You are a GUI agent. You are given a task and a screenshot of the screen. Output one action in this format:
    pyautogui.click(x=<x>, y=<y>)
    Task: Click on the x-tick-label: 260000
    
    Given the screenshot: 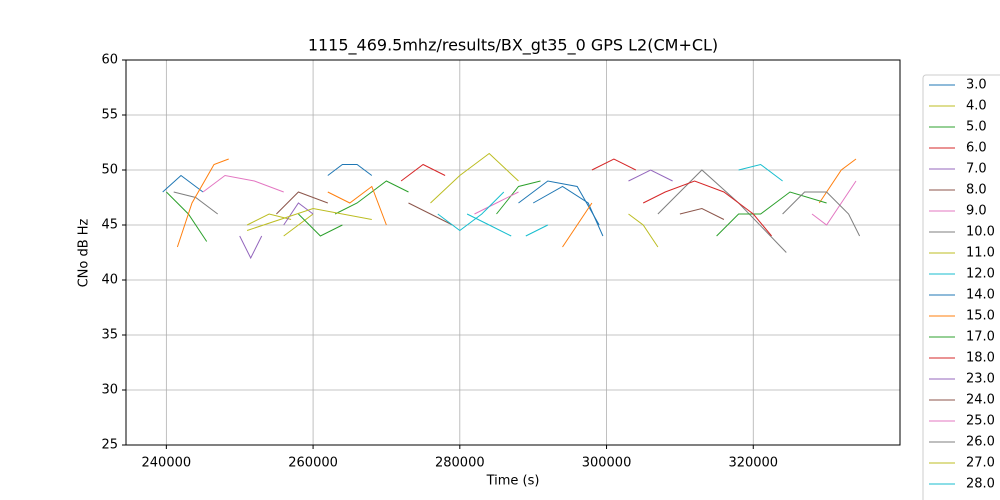 What is the action you would take?
    pyautogui.click(x=313, y=463)
    